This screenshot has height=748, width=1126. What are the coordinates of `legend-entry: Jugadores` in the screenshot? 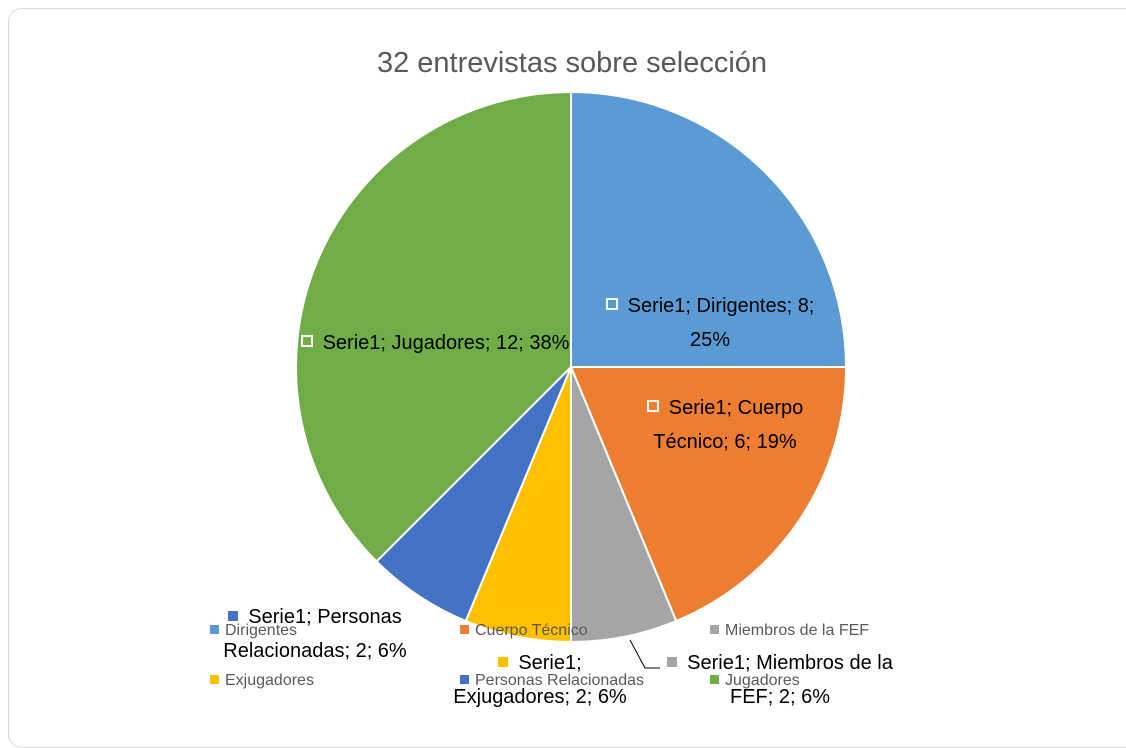 It's located at (755, 681).